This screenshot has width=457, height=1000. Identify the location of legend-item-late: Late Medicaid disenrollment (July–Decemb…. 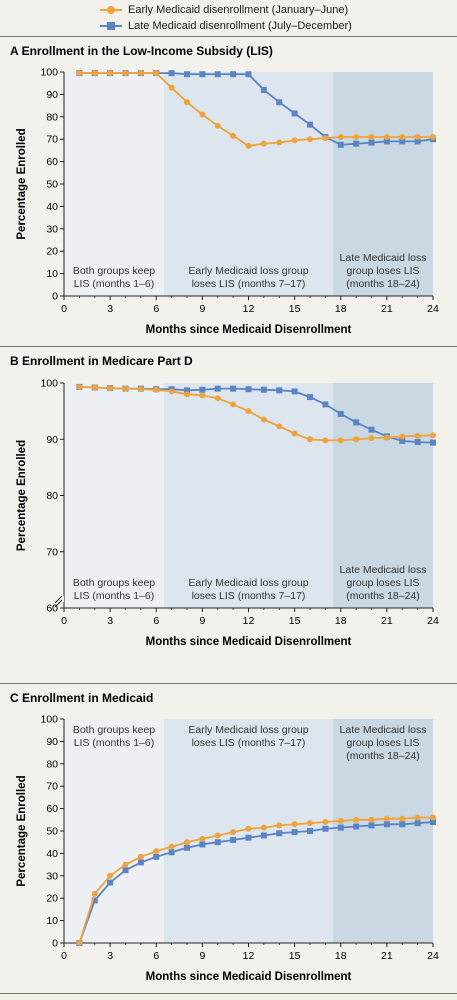
(265, 26).